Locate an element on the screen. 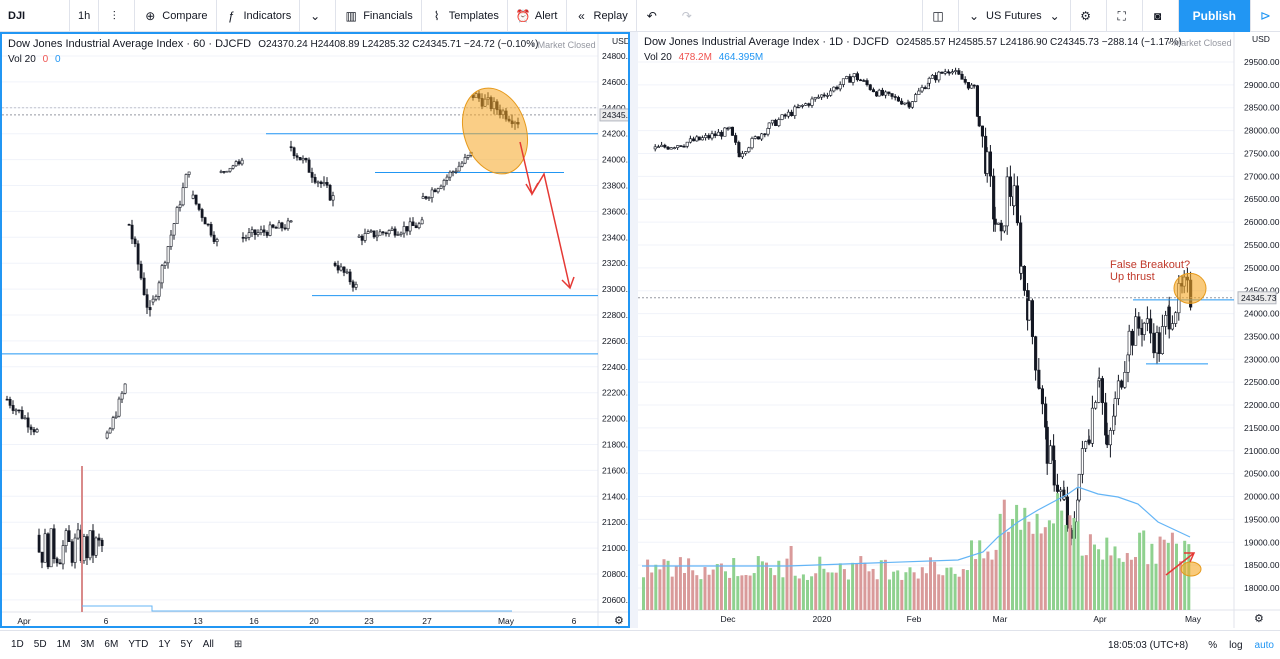 The width and height of the screenshot is (1280, 659). range-1y: 1Y is located at coordinates (164, 644).